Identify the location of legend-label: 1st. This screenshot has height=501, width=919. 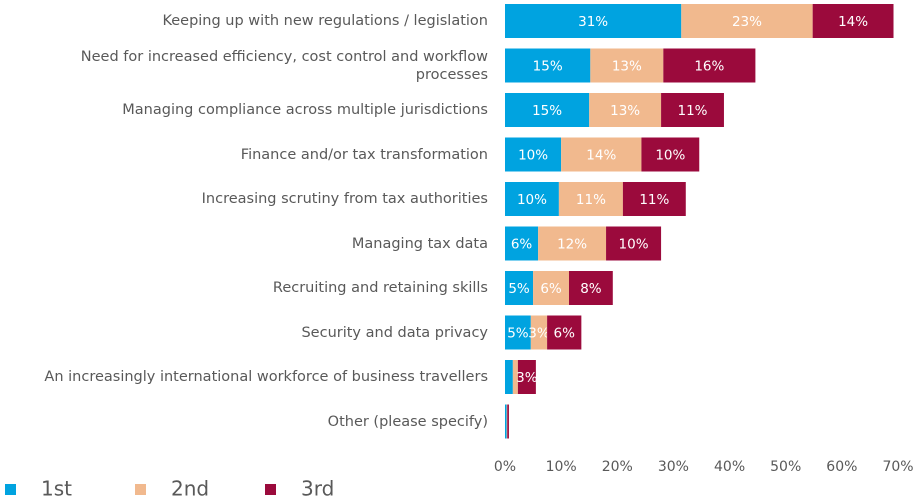
(56, 489).